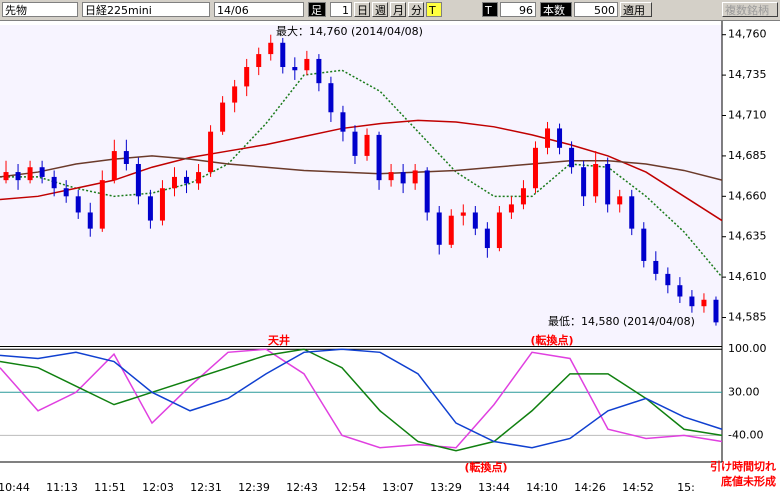  I want to click on day-button: 日, so click(362, 9).